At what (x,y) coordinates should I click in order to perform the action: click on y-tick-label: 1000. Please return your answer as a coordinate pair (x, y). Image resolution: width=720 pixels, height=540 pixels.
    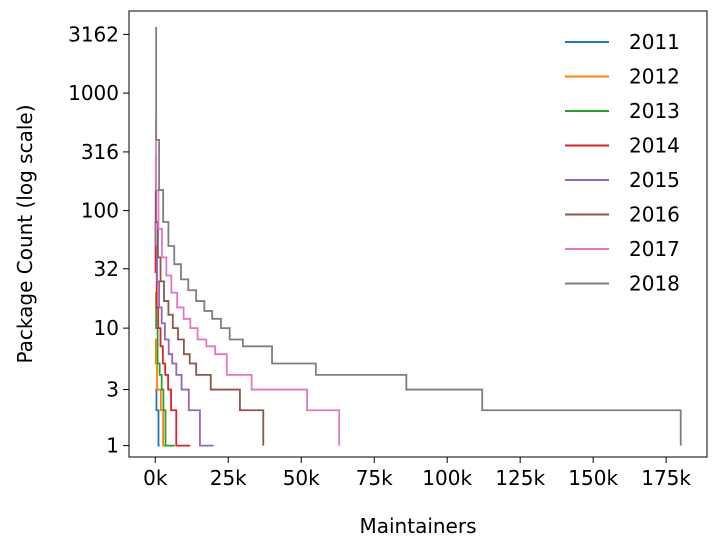
    Looking at the image, I should click on (93, 93).